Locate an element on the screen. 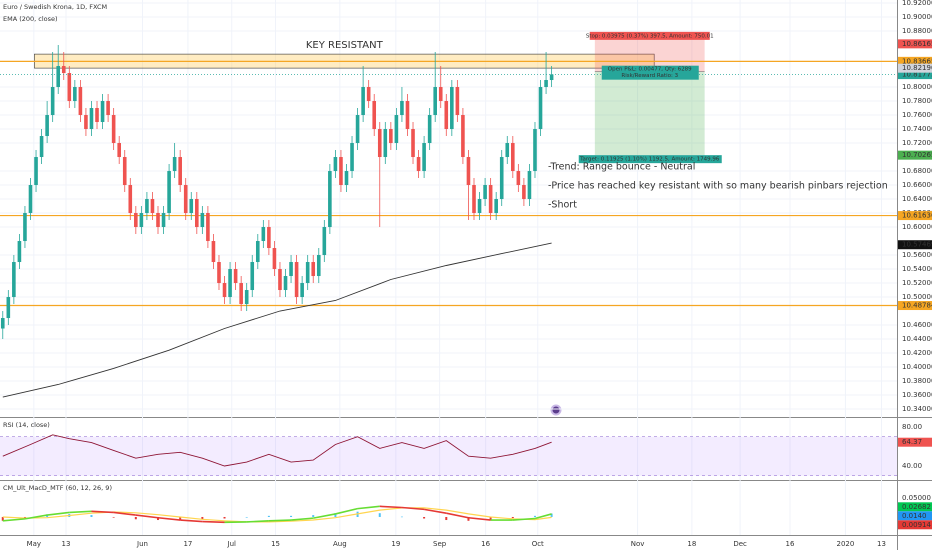  target-zone is located at coordinates (649, 113).